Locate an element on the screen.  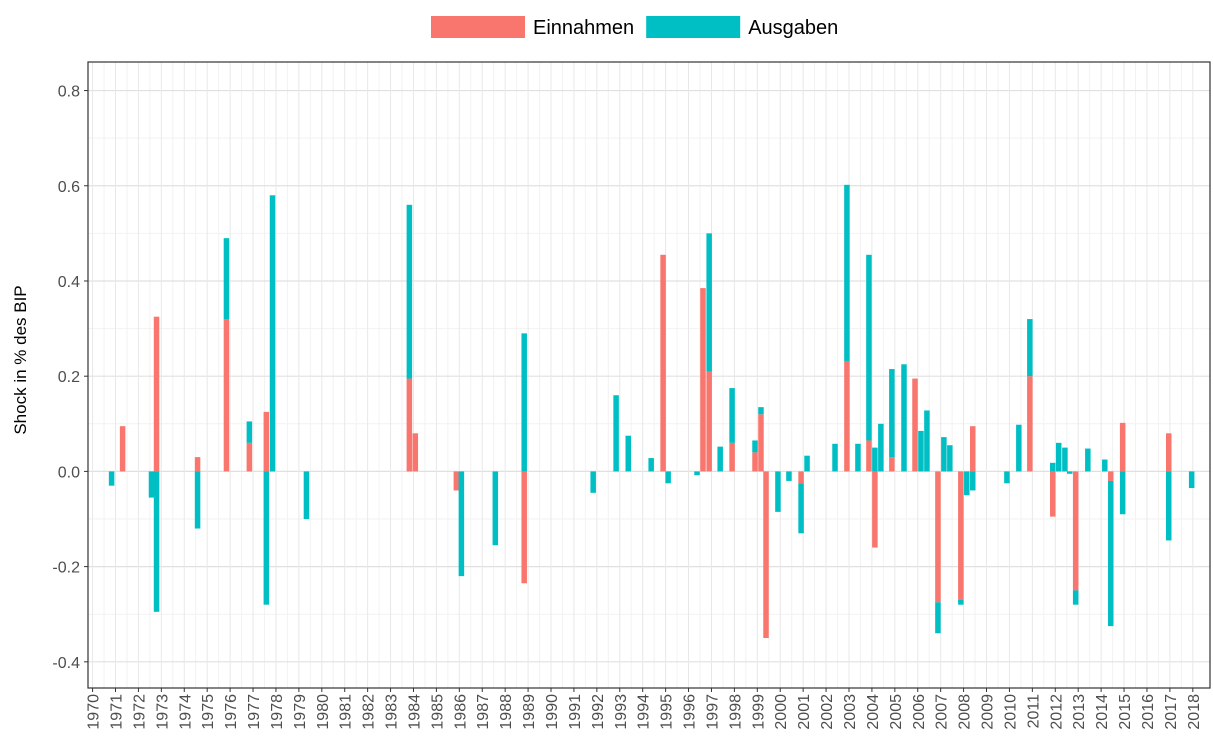
x-tick-label: 2008 is located at coordinates (965, 712).